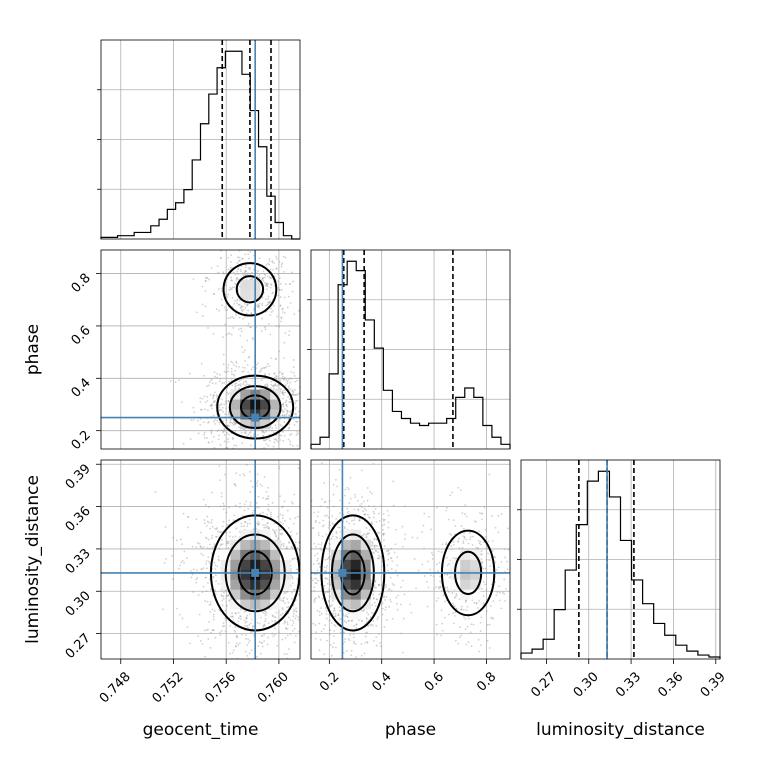 The height and width of the screenshot is (760, 760). What do you see at coordinates (33, 349) in the screenshot?
I see `y-axis-title-phase: phase` at bounding box center [33, 349].